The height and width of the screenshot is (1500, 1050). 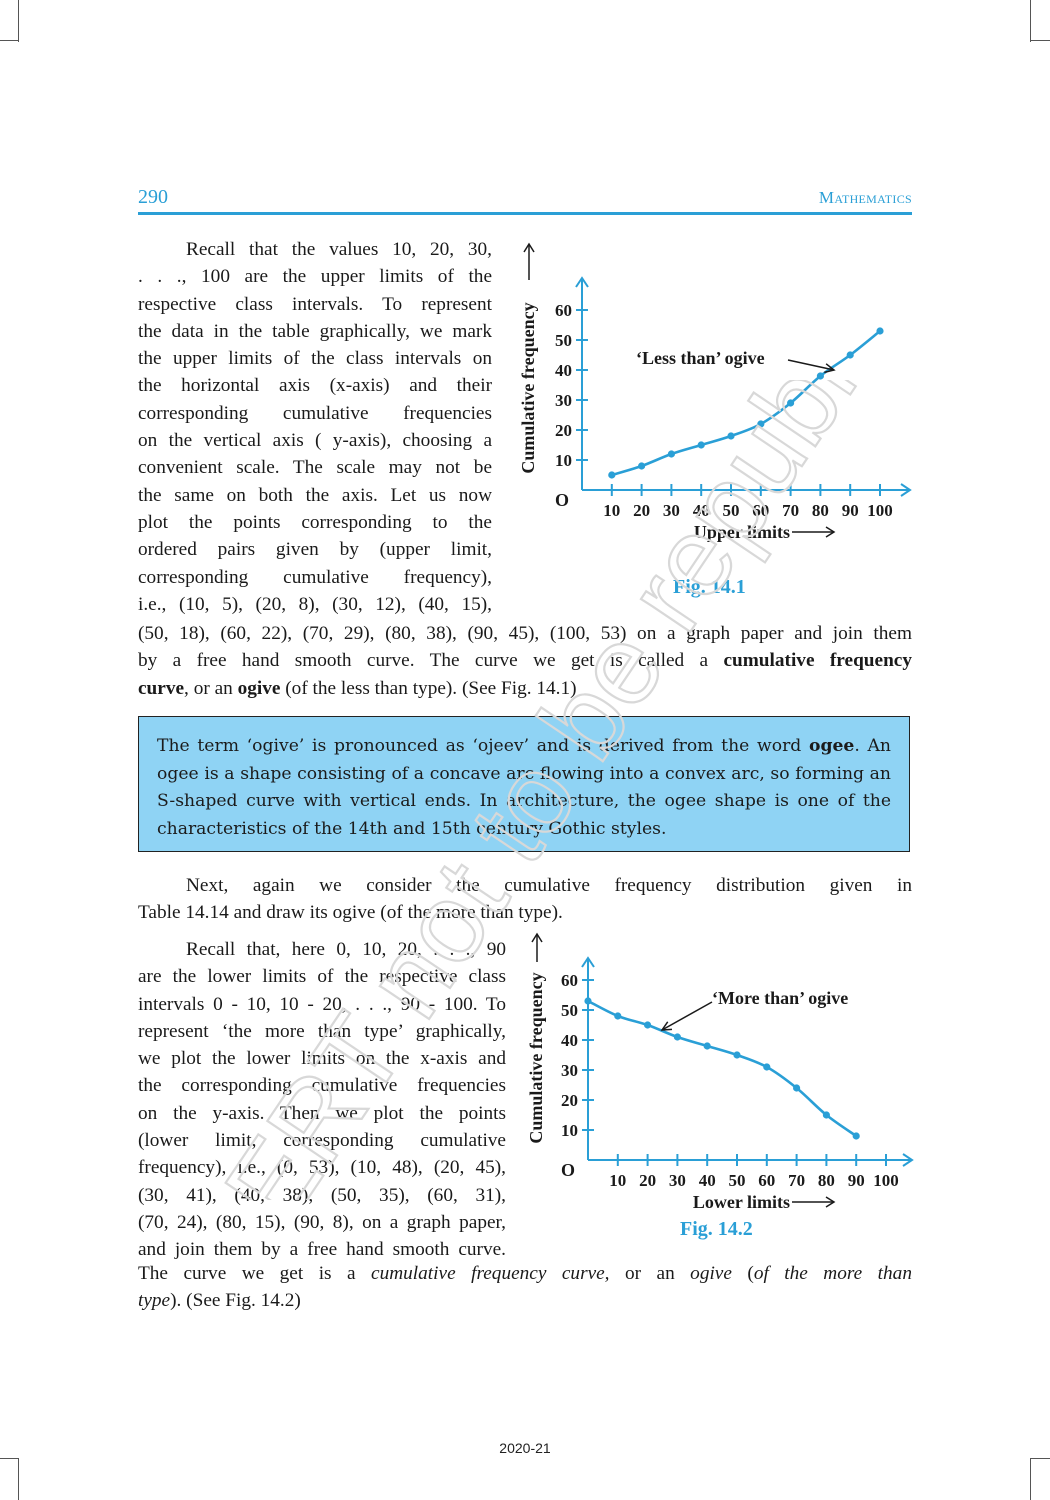 What do you see at coordinates (741, 1201) in the screenshot?
I see `x-axis-label: Lower limits` at bounding box center [741, 1201].